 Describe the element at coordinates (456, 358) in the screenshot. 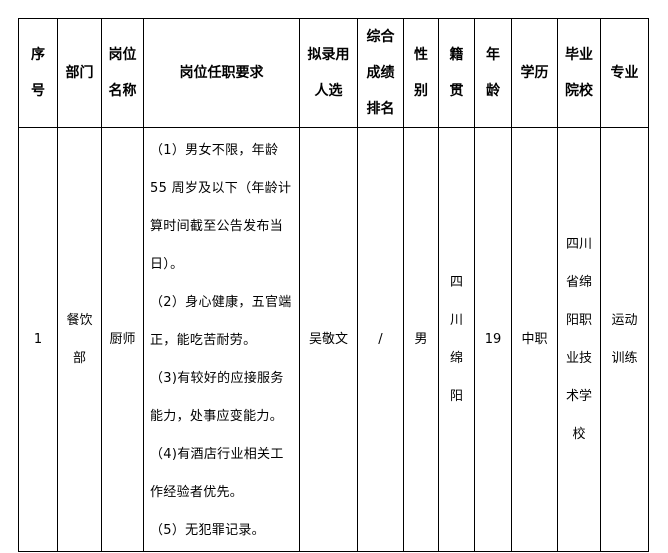

I see `cell-text-line: 绵` at that location.